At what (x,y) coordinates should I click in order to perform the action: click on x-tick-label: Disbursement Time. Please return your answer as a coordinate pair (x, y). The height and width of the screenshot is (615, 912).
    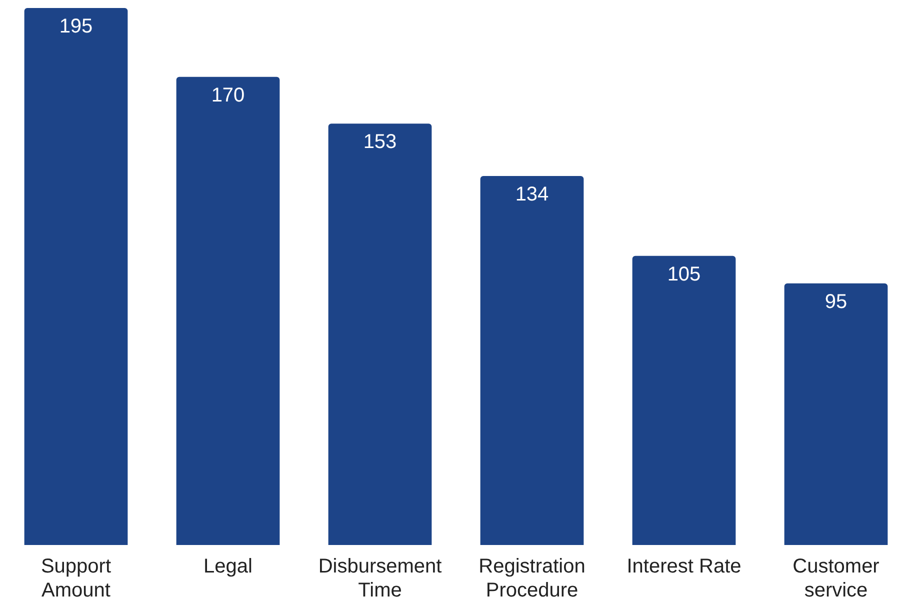
    Looking at the image, I should click on (380, 579).